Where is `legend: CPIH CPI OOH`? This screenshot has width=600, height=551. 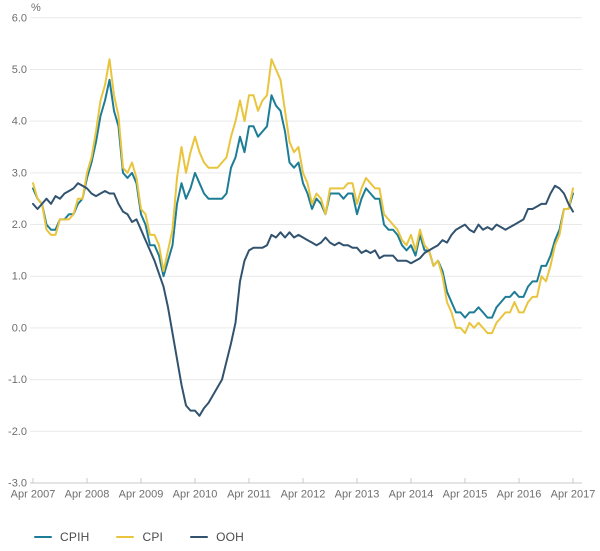
legend: CPIH CPI OOH is located at coordinates (139, 537).